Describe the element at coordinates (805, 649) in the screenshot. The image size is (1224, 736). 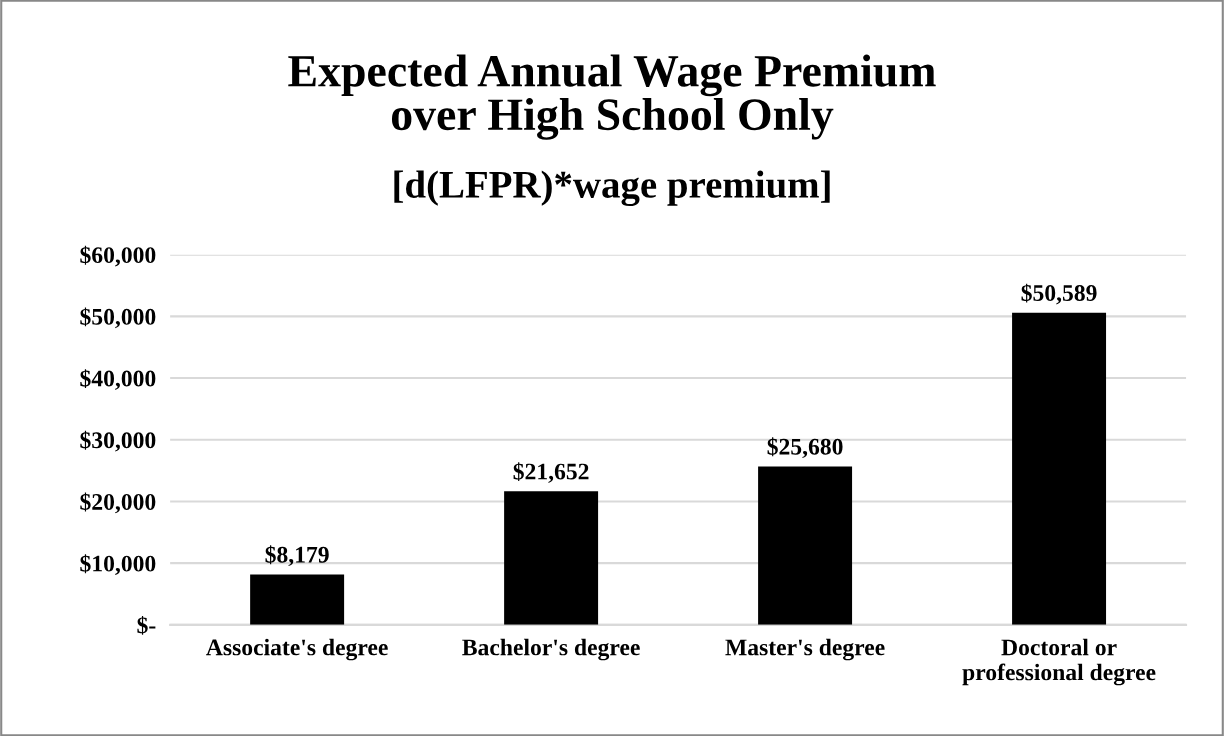
I see `x-tick-label: Master's degree` at that location.